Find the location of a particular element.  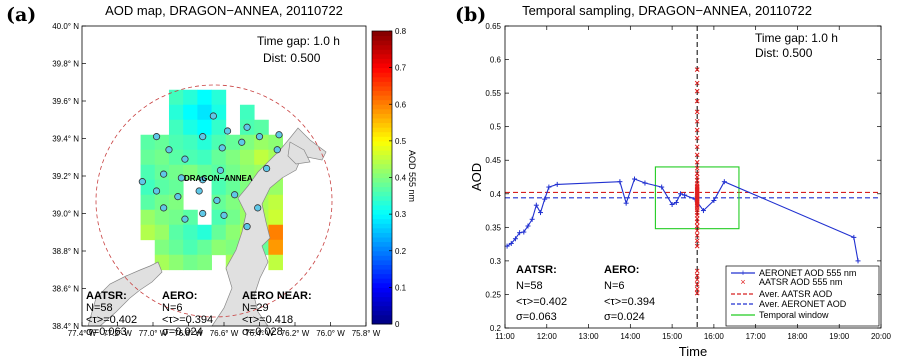

legend-box is located at coordinates (802, 296).